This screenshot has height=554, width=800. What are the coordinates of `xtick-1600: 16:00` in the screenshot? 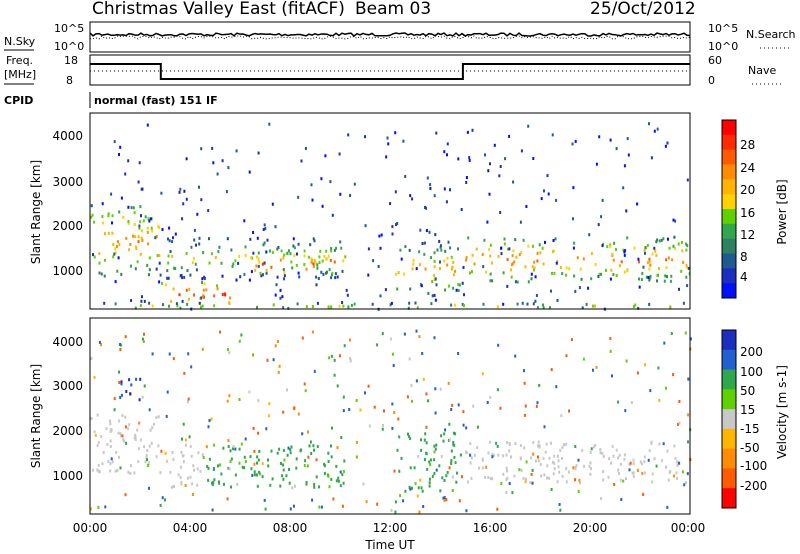 It's located at (490, 528).